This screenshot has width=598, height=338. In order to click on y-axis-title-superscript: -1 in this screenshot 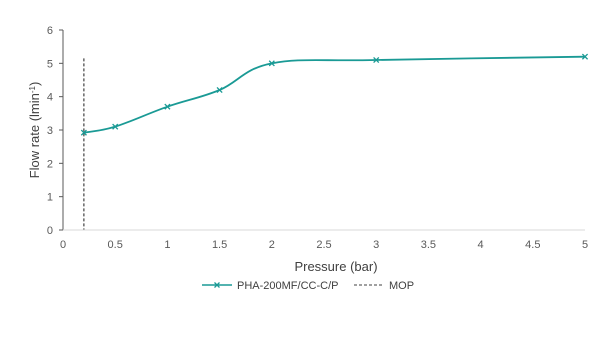, I will do `click(32, 89)`.